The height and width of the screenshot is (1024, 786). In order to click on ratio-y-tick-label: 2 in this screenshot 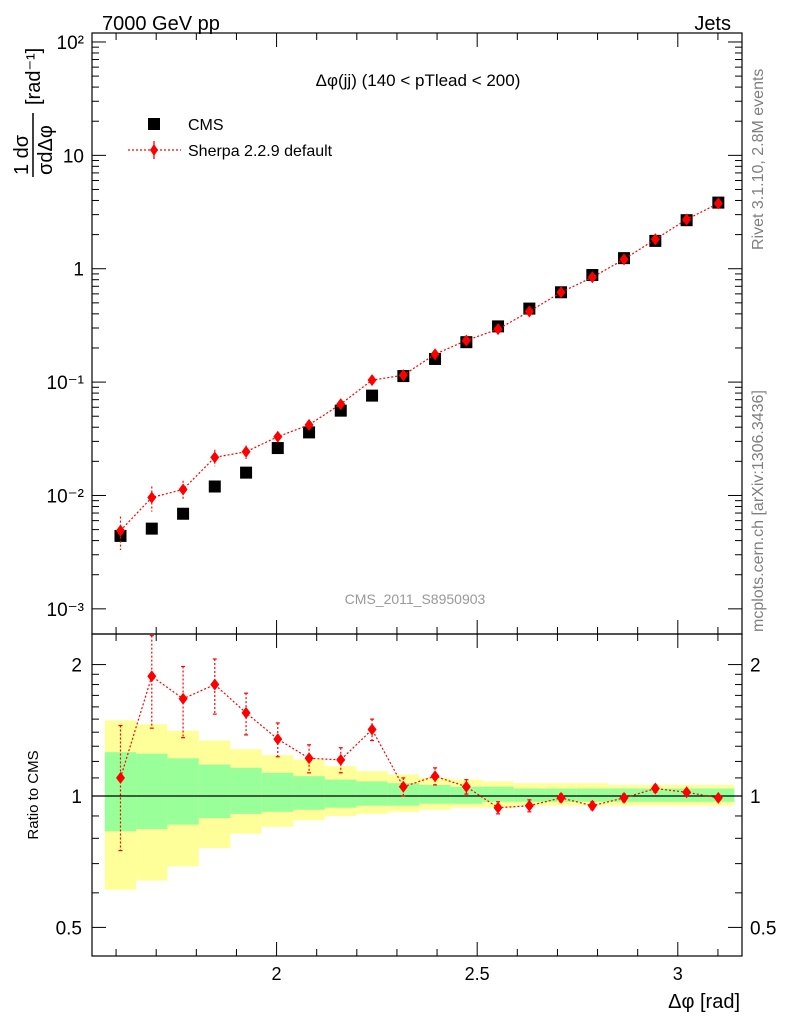, I will do `click(76, 666)`.